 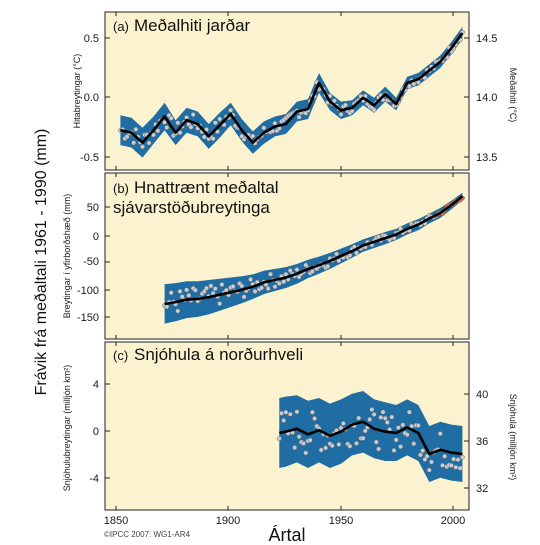 What do you see at coordinates (314, 250) in the screenshot?
I see `panel-b-mean-line` at bounding box center [314, 250].